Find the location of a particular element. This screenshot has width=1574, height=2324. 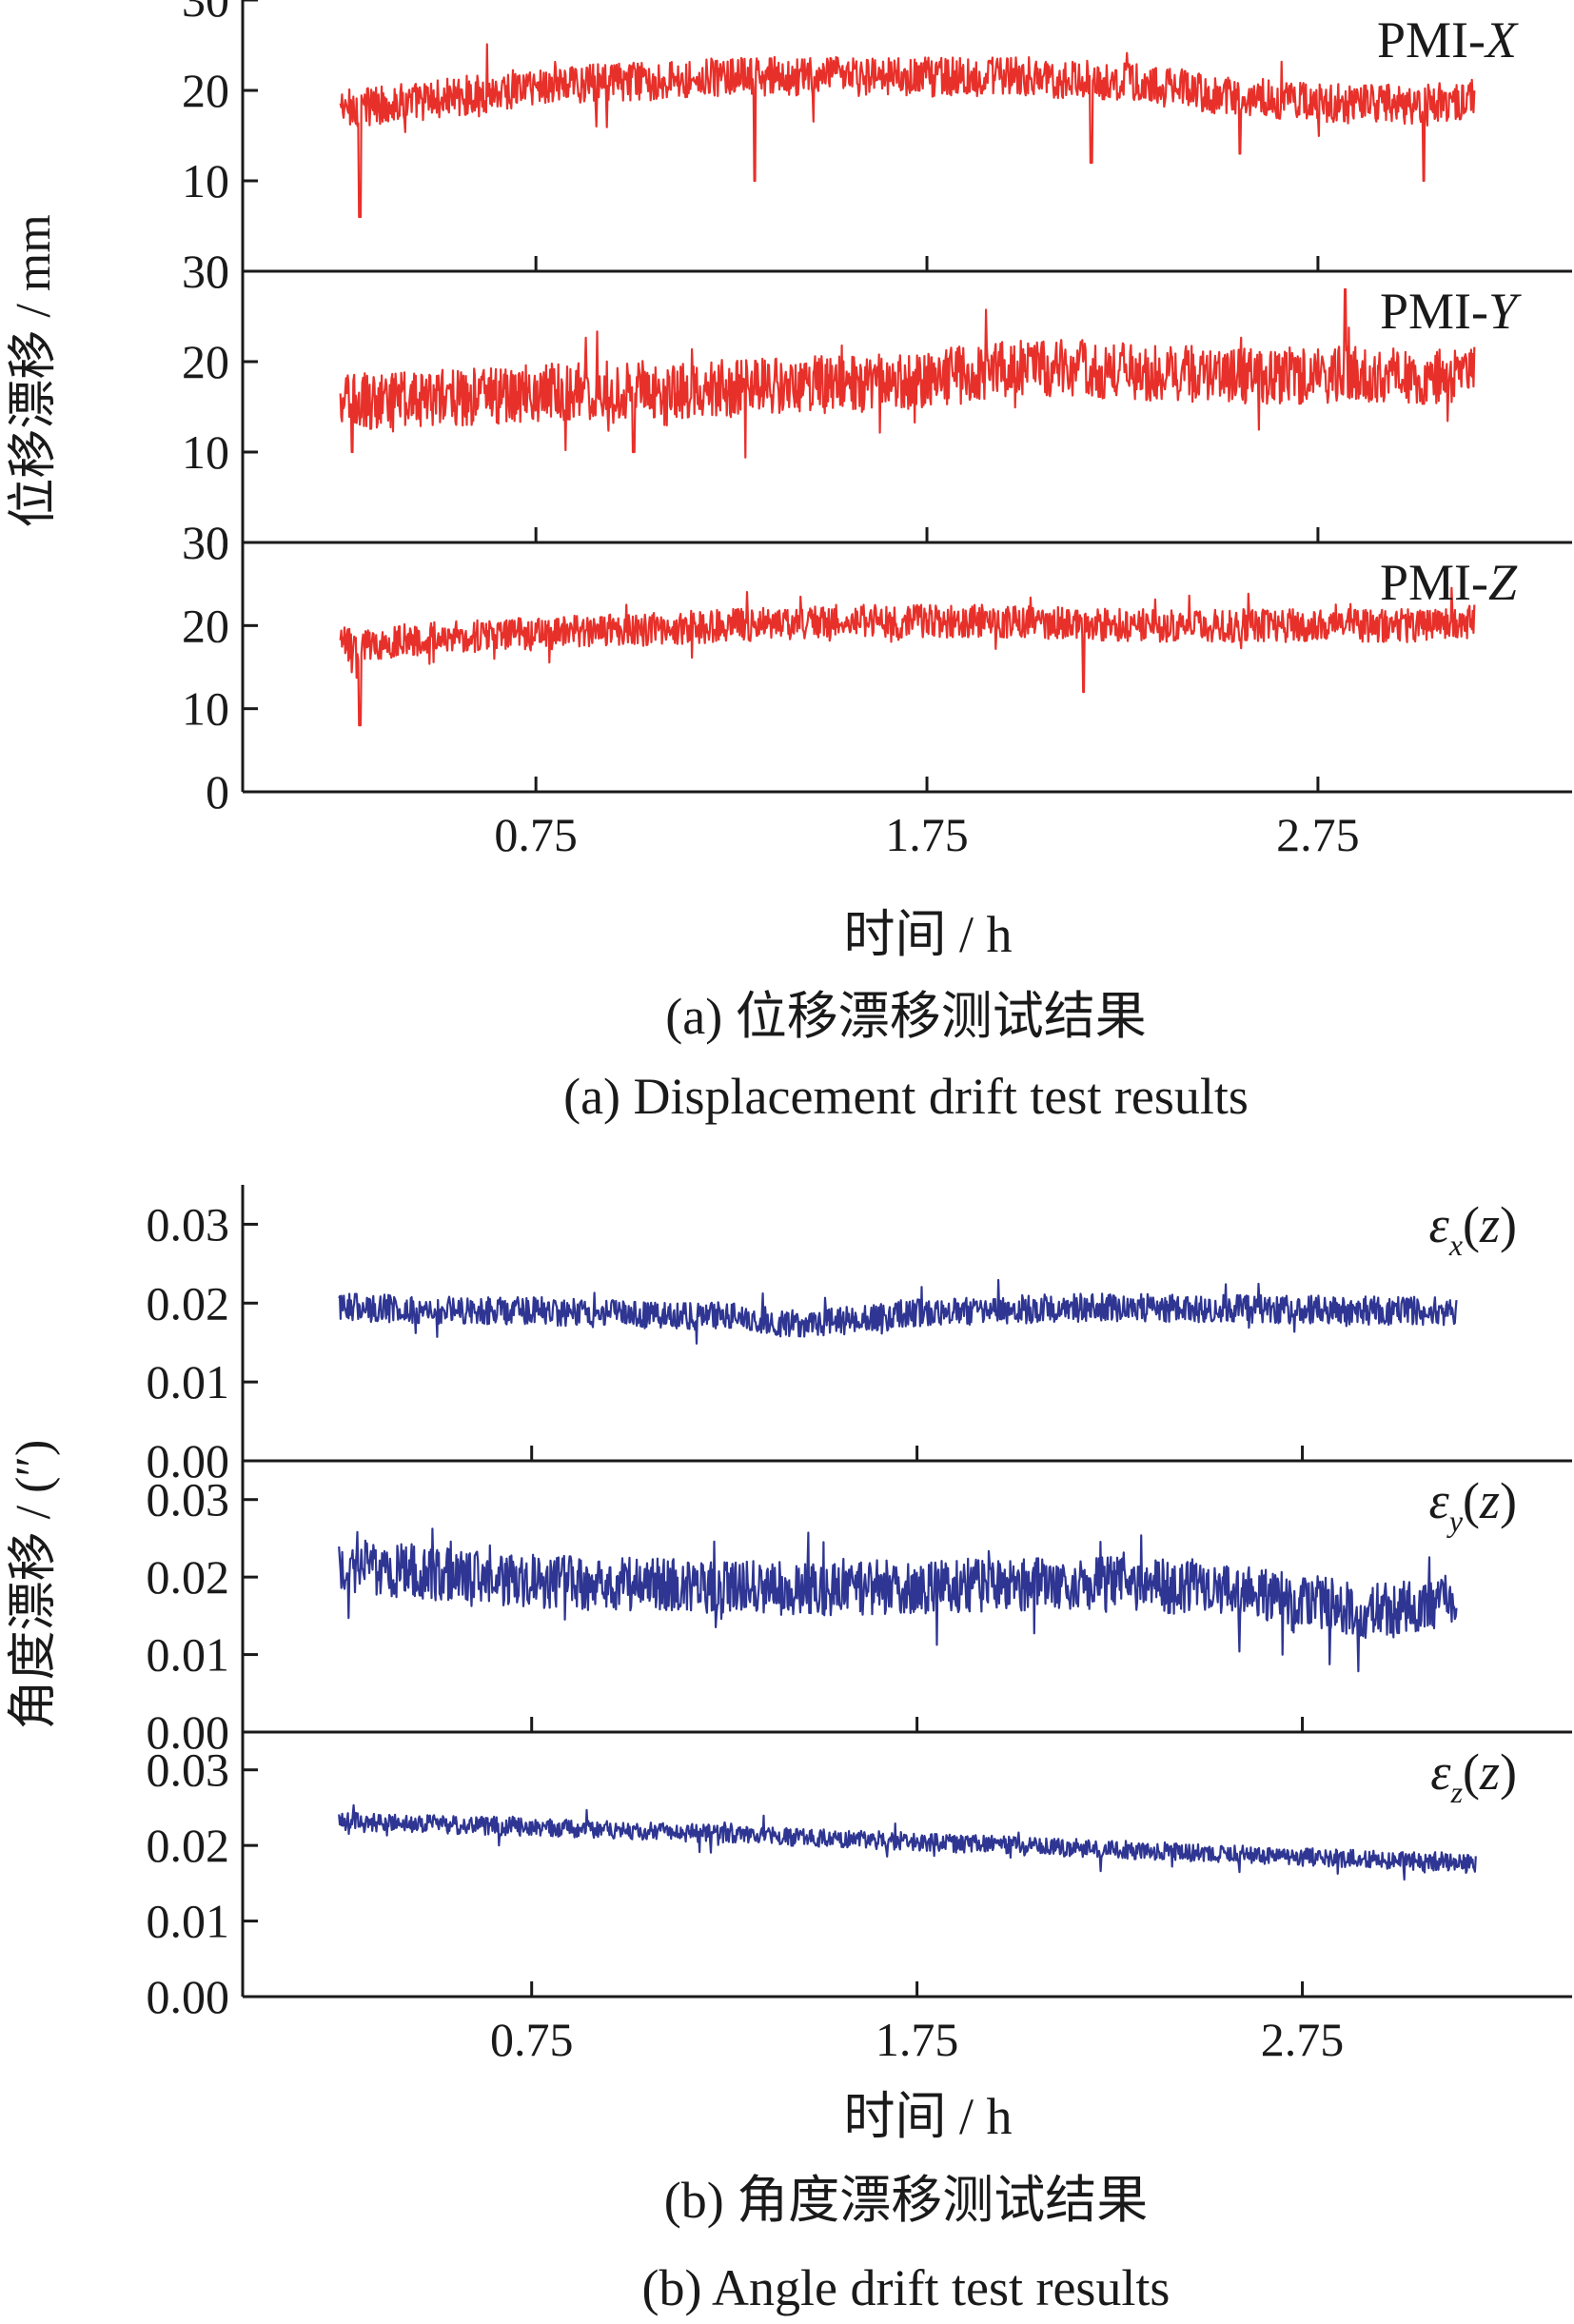

panel-a-series-name-2: PMI-Y is located at coordinates (1451, 311).